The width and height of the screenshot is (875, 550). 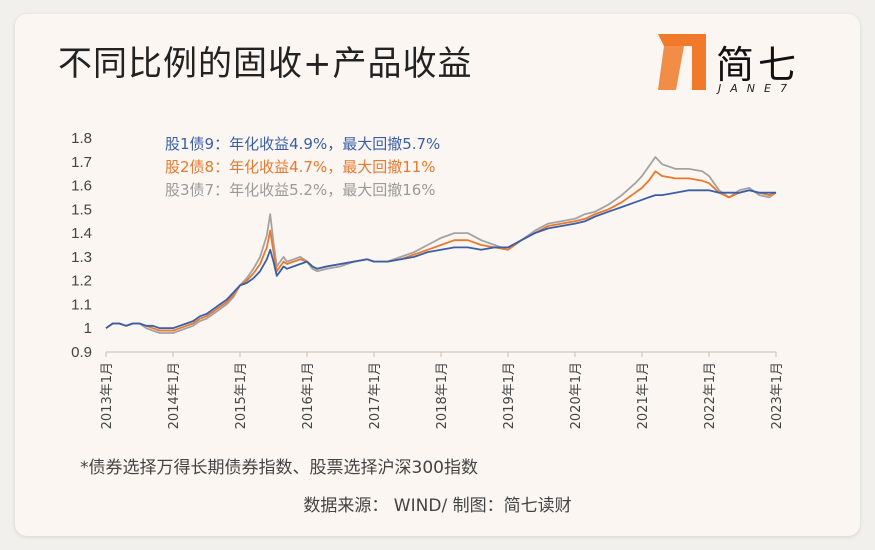 I want to click on logo-mark-icon, so click(x=682, y=62).